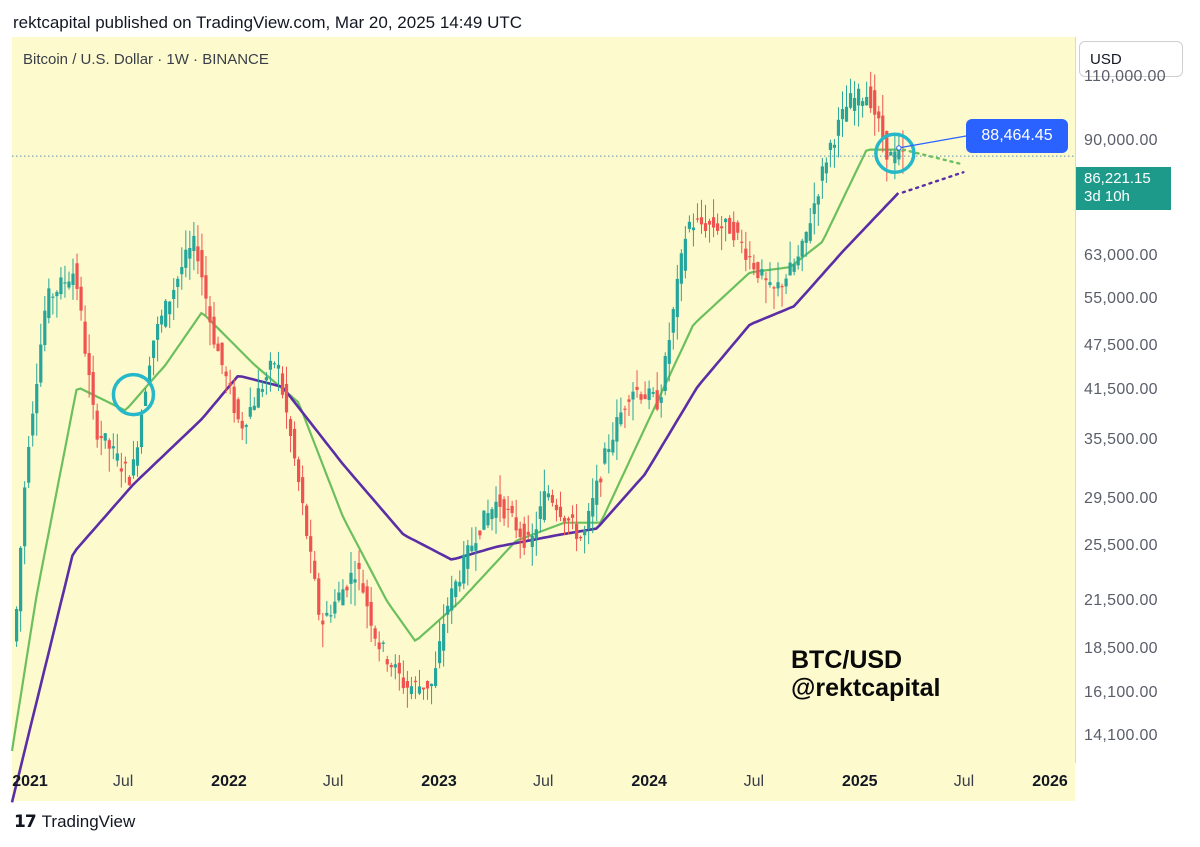 This screenshot has width=1200, height=847. I want to click on currency-selector: USD, so click(1131, 59).